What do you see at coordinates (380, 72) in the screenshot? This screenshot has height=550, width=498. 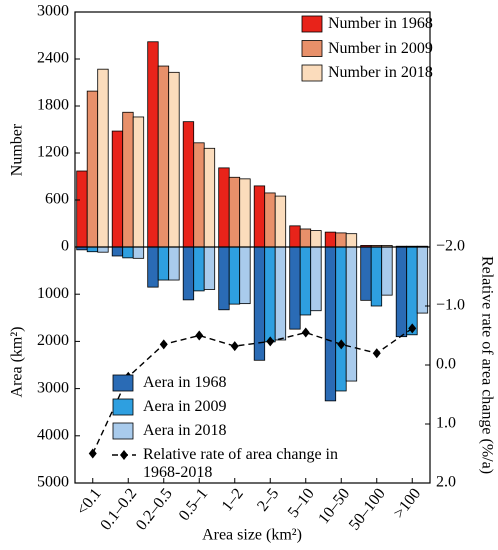 I see `legend-label: Number in 2018` at bounding box center [380, 72].